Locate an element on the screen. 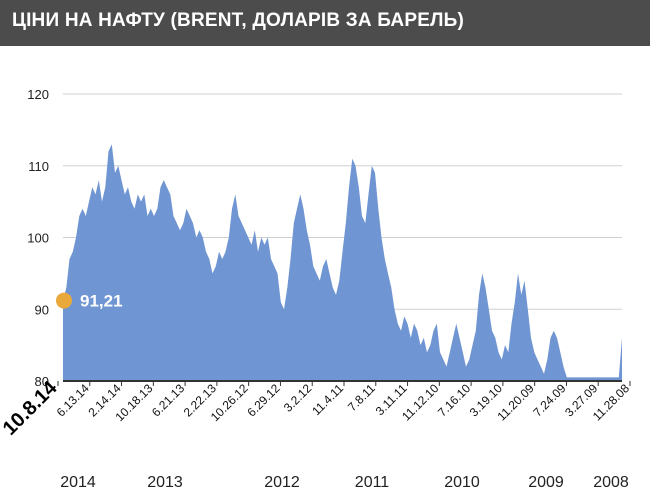  y-tick-label: 110 is located at coordinates (38, 166).